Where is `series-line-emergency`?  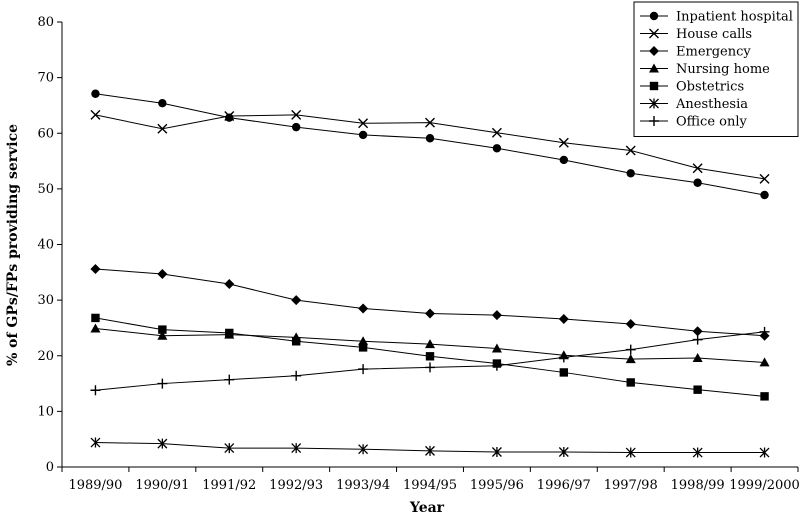
series-line-emergency is located at coordinates (430, 302).